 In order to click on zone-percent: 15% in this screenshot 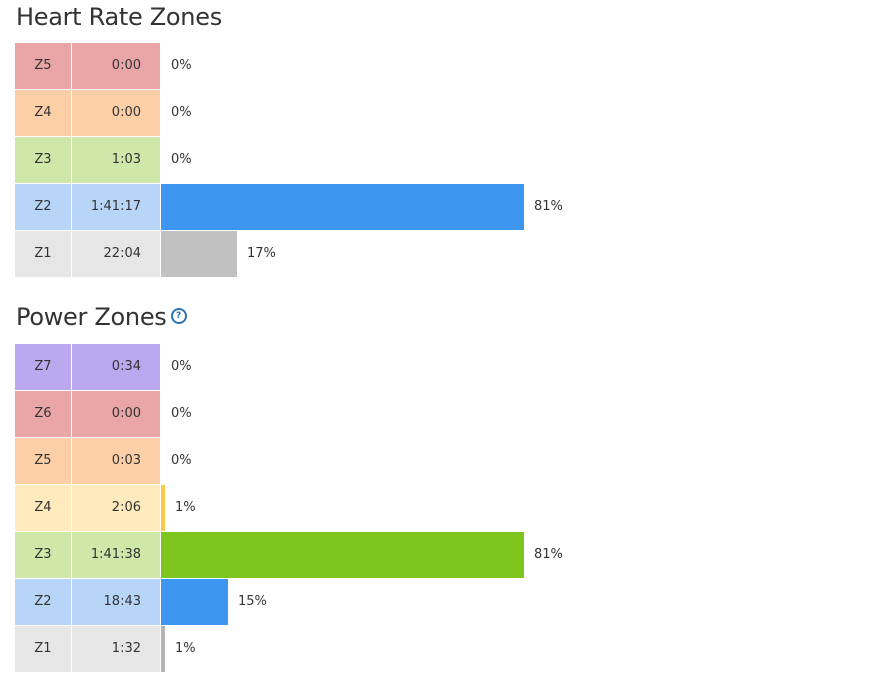, I will do `click(252, 601)`.